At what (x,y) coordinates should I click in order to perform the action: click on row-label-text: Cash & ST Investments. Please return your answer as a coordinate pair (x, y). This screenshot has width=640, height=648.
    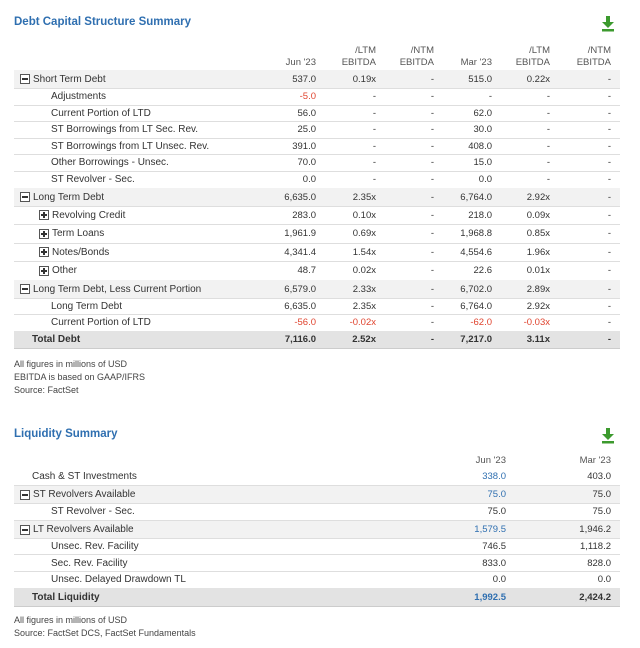
    Looking at the image, I should click on (84, 476).